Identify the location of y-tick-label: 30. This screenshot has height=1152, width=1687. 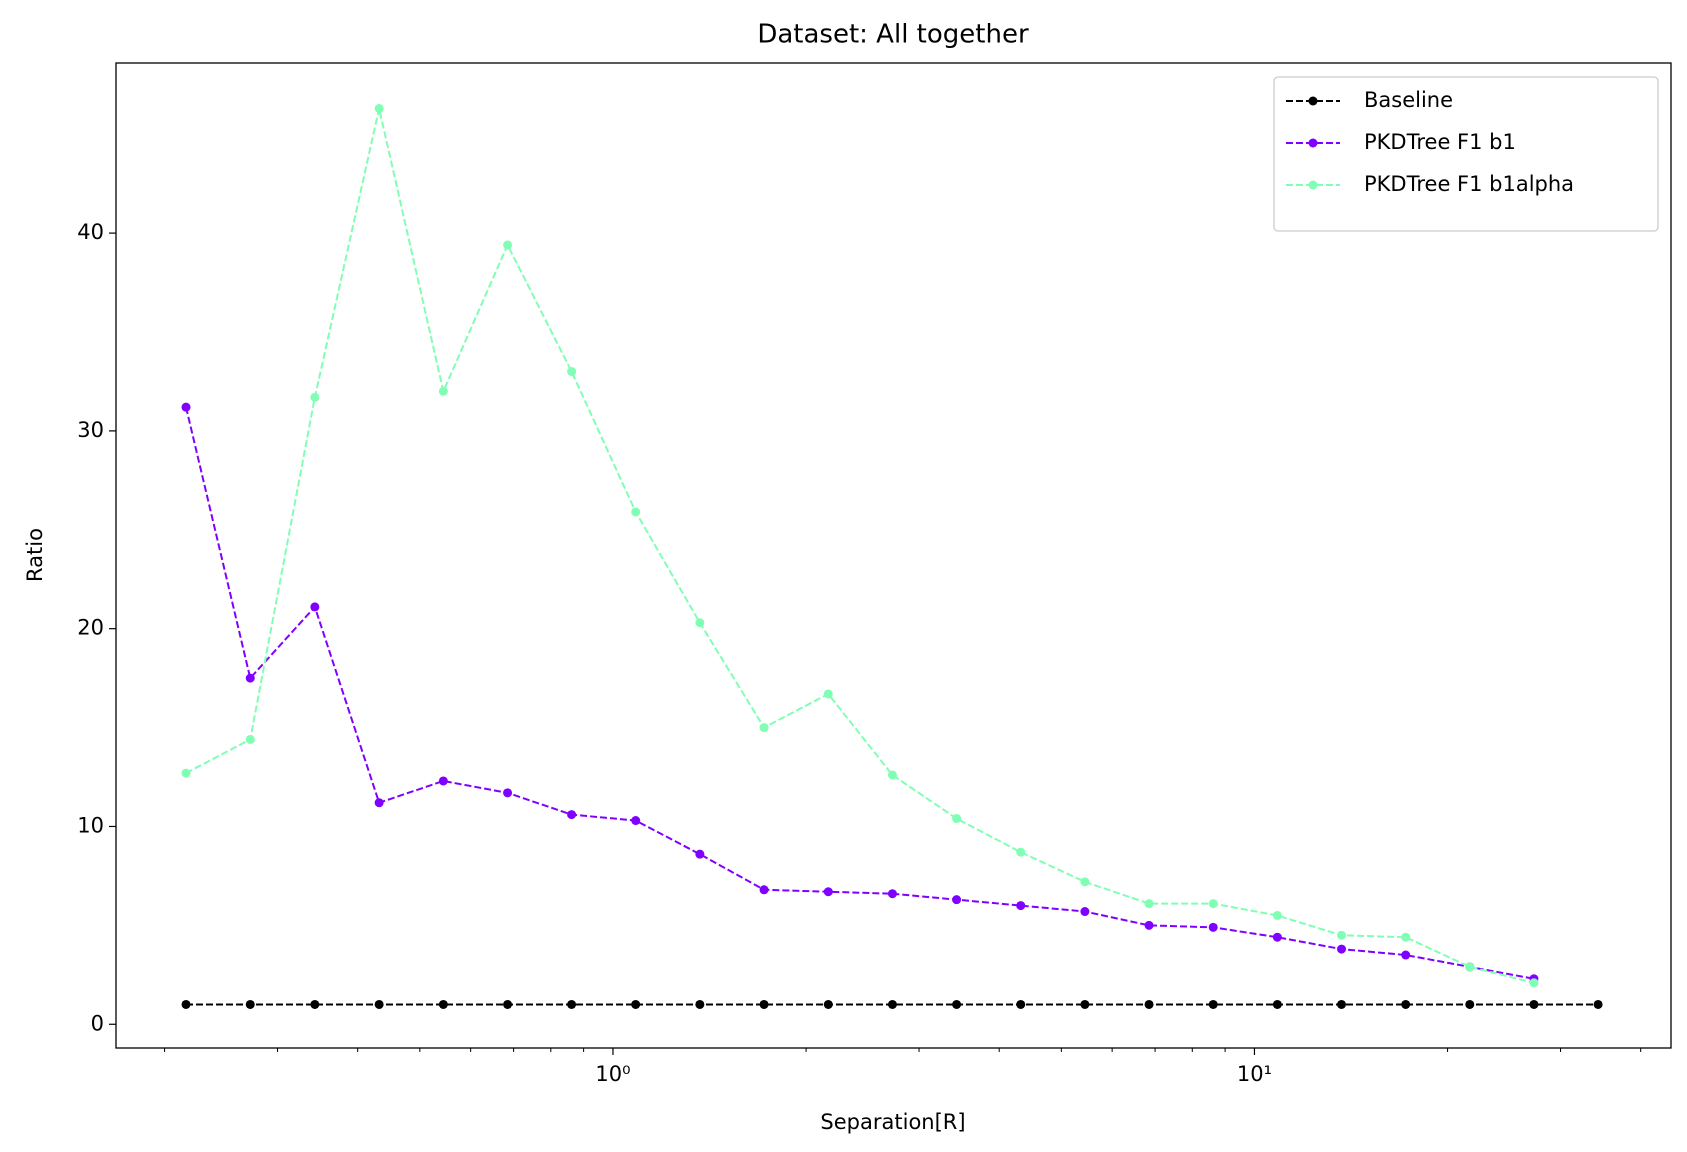
(90, 430).